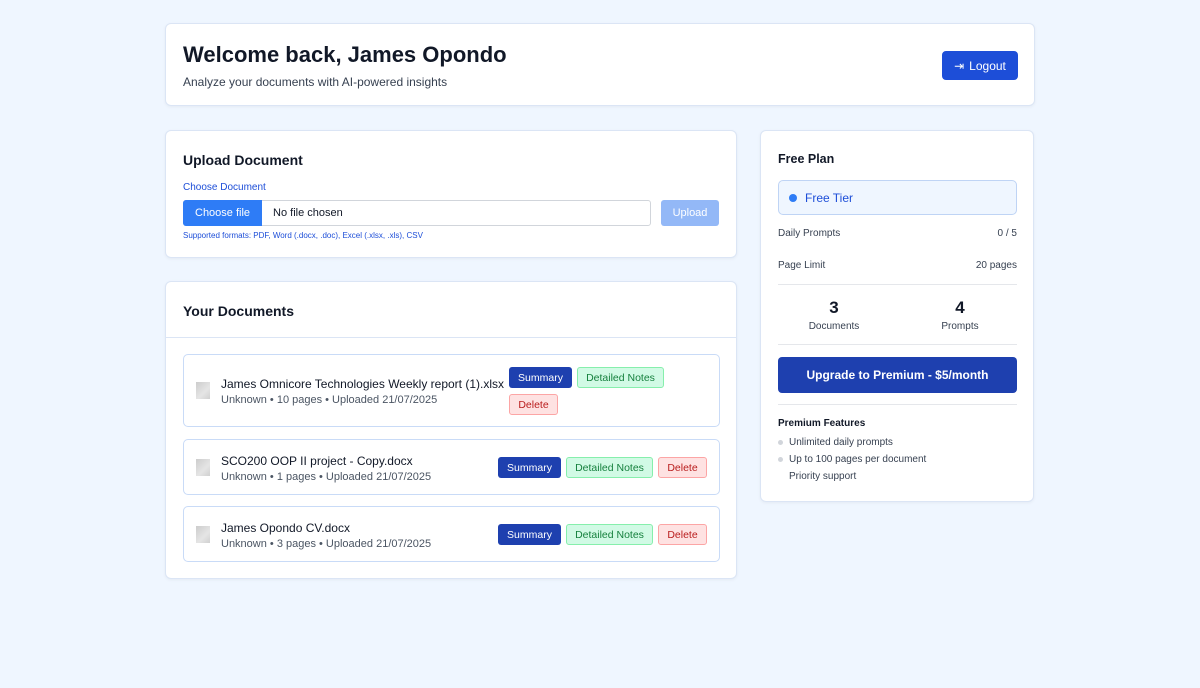 This screenshot has height=688, width=1200. What do you see at coordinates (417, 213) in the screenshot?
I see `file-input: Choose file No file chosen` at bounding box center [417, 213].